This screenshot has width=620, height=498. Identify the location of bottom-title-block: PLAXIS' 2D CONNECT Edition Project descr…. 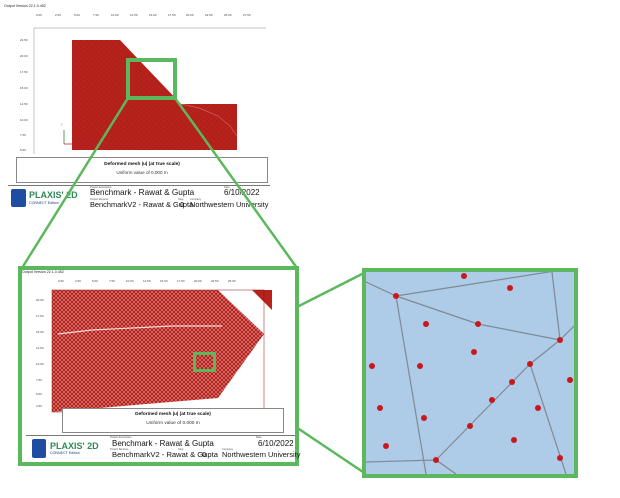
(163, 448).